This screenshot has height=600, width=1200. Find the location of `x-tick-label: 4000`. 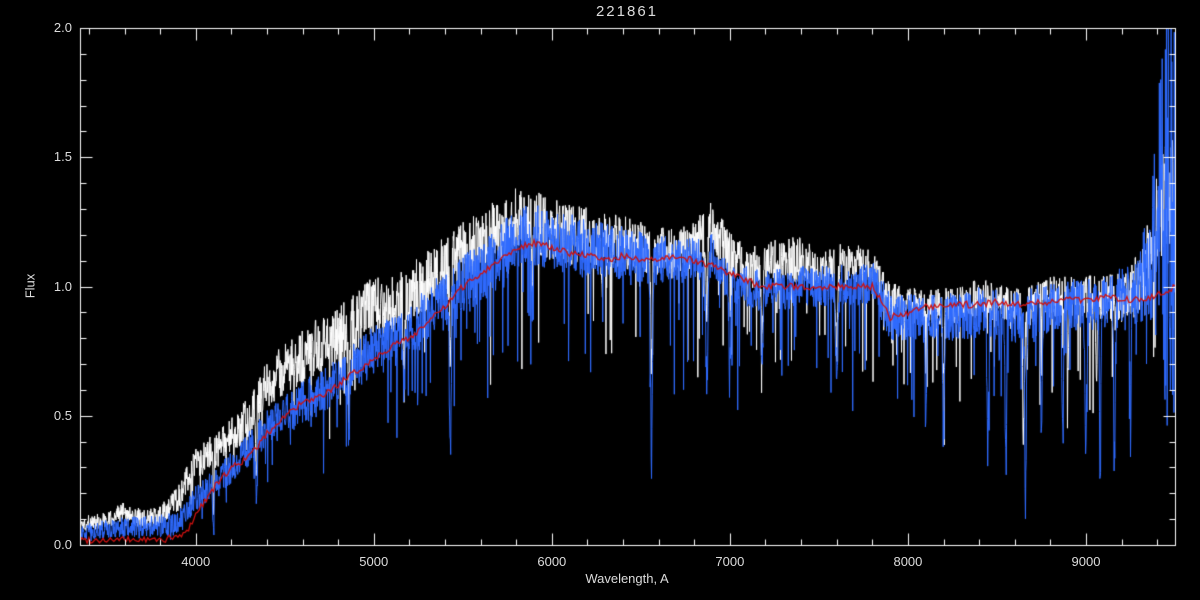

x-tick-label: 4000 is located at coordinates (196, 561).